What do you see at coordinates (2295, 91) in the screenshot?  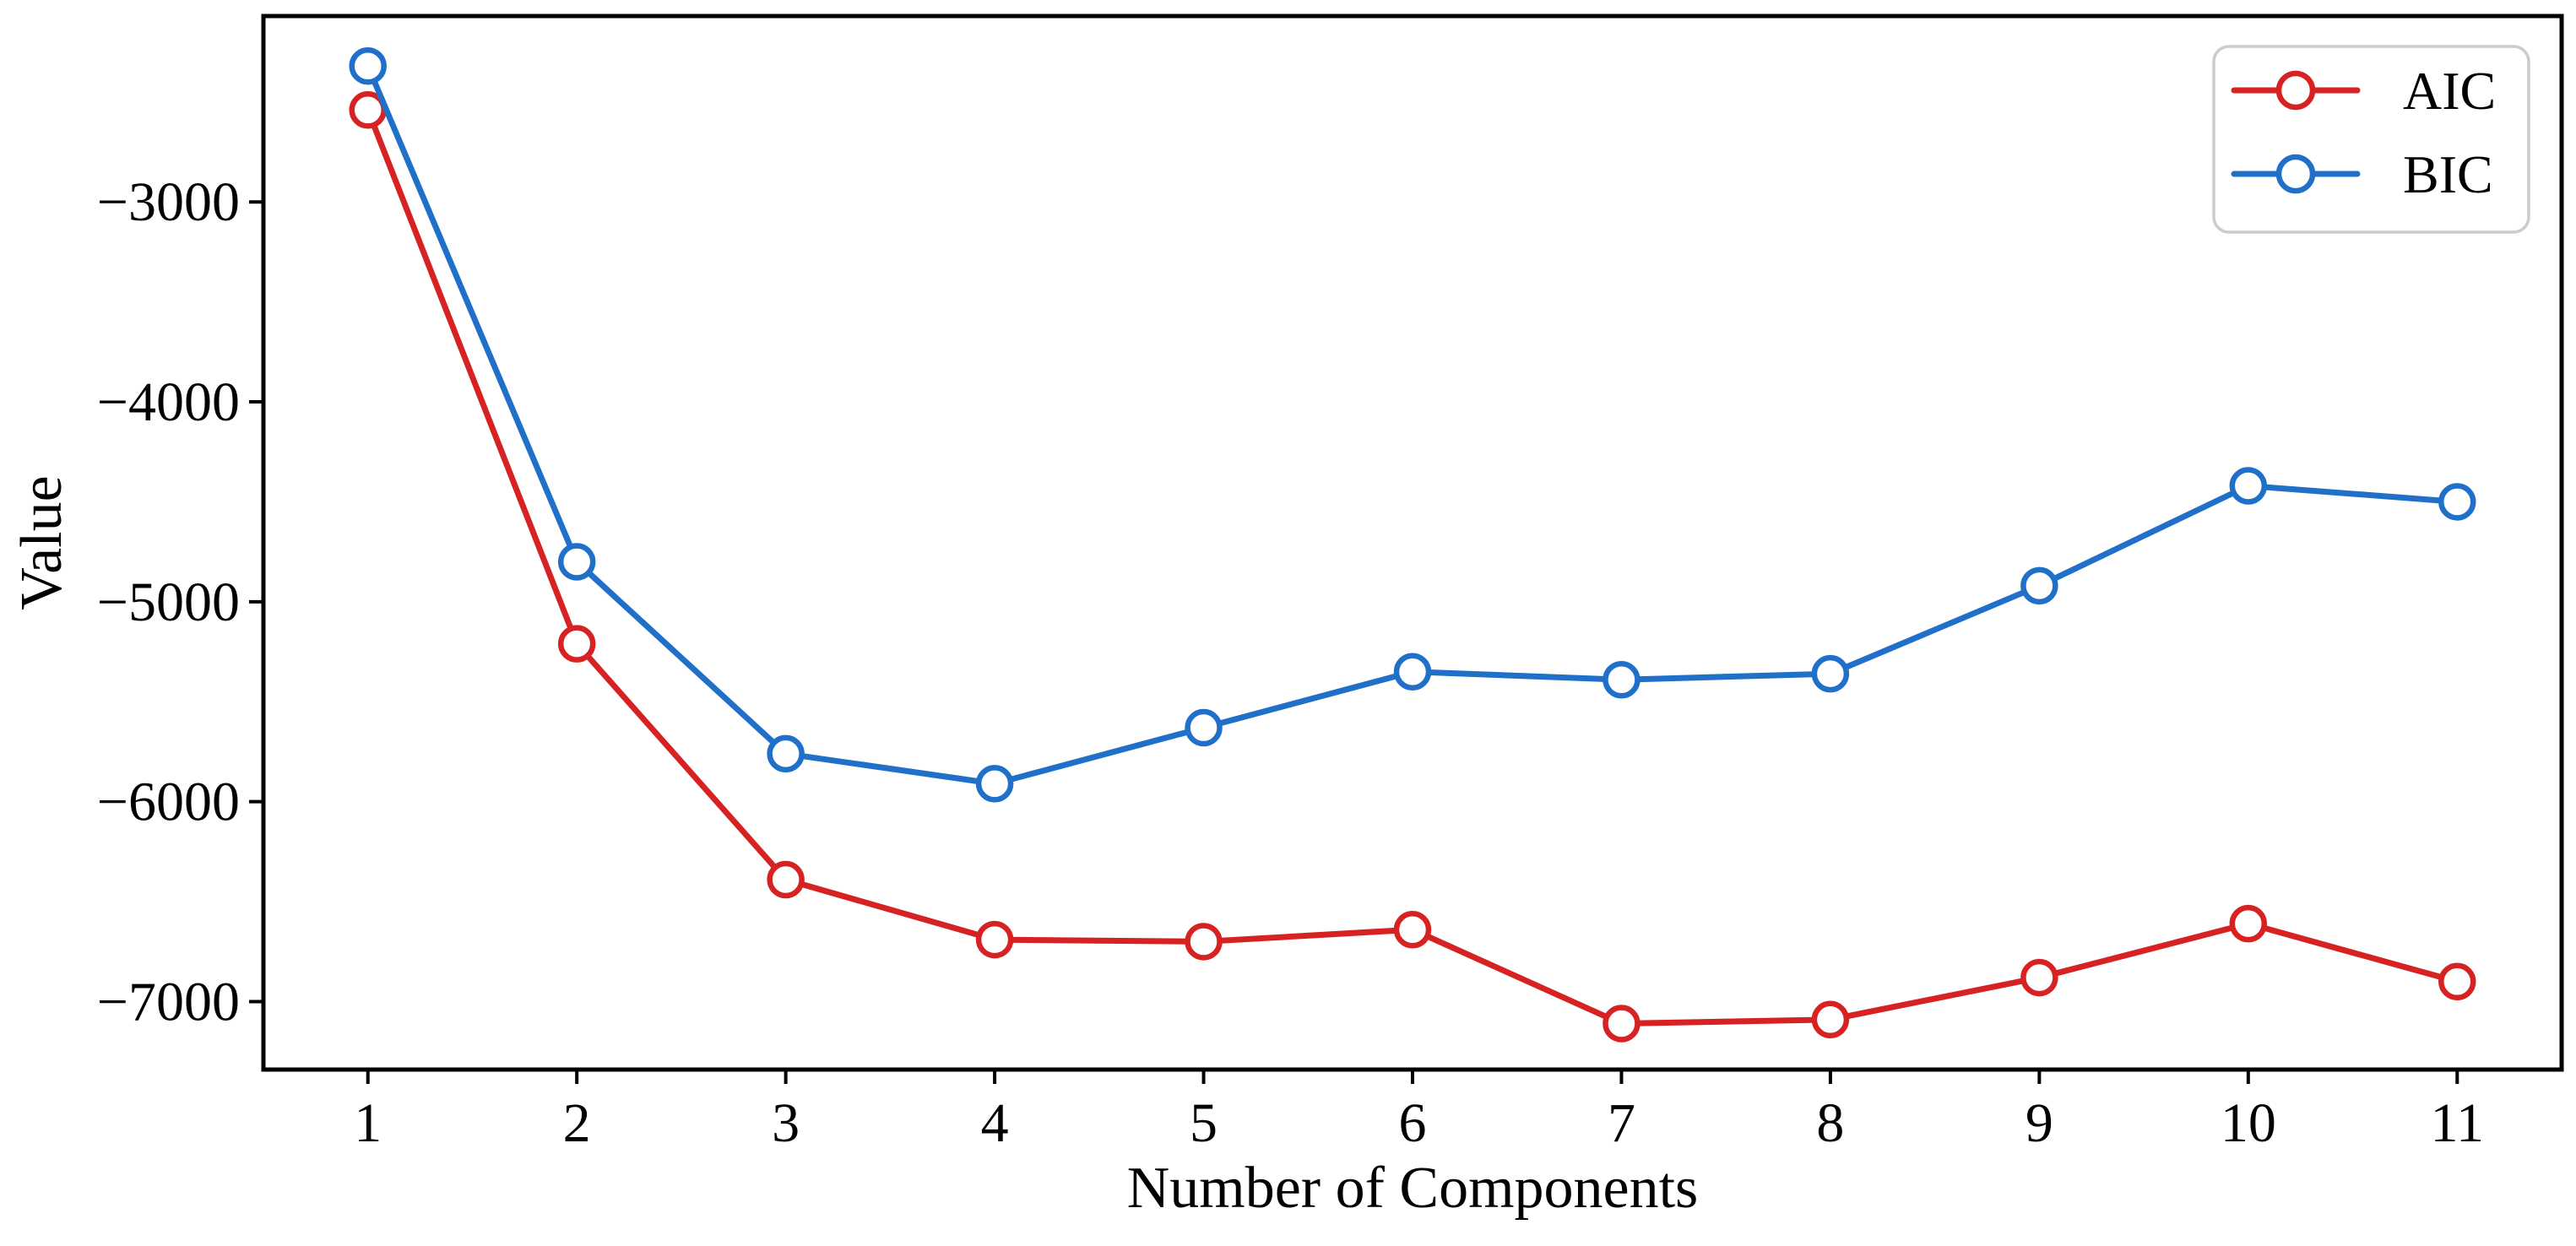 I see `aic-legend-swatch-marker` at bounding box center [2295, 91].